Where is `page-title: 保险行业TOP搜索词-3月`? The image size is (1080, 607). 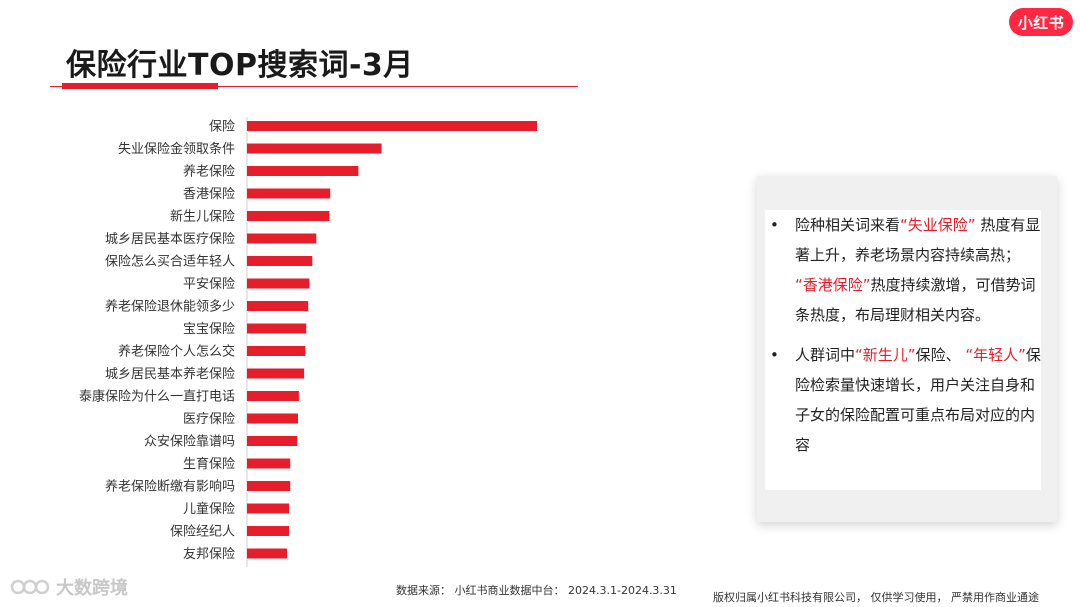 page-title: 保险行业TOP搜索词-3月 is located at coordinates (240, 65).